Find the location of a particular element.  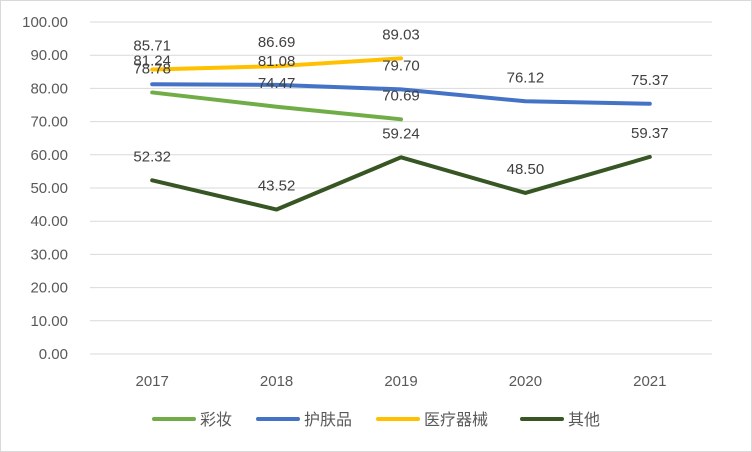

y-tick-label: 80.00 is located at coordinates (49, 88).